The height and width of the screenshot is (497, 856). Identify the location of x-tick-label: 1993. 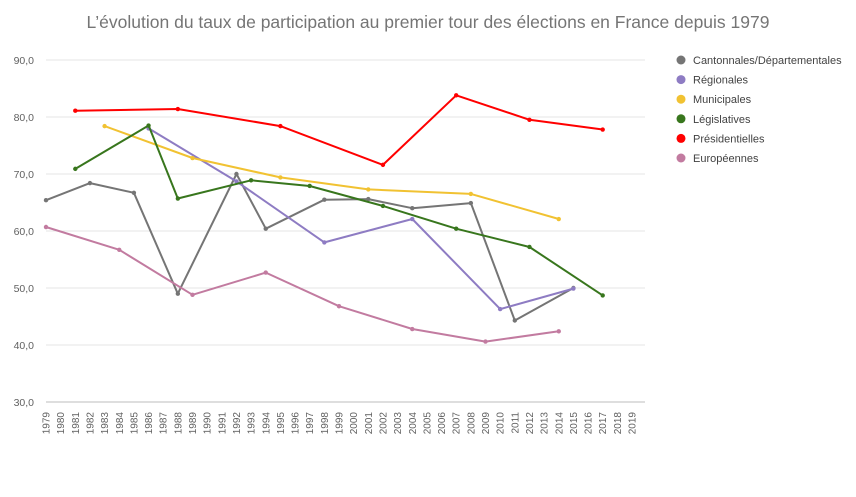
(252, 423).